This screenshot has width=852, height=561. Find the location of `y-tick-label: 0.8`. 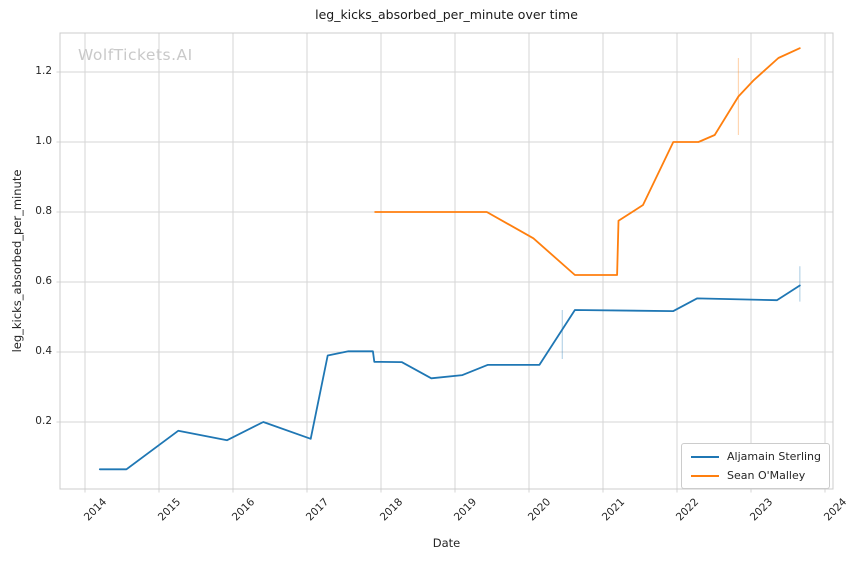

y-tick-label: 0.8 is located at coordinates (43, 211).